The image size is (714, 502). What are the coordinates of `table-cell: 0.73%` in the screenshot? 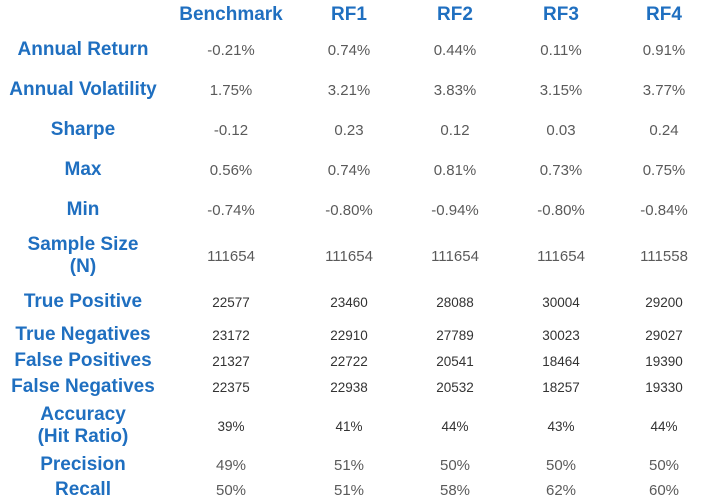 It's located at (561, 170).